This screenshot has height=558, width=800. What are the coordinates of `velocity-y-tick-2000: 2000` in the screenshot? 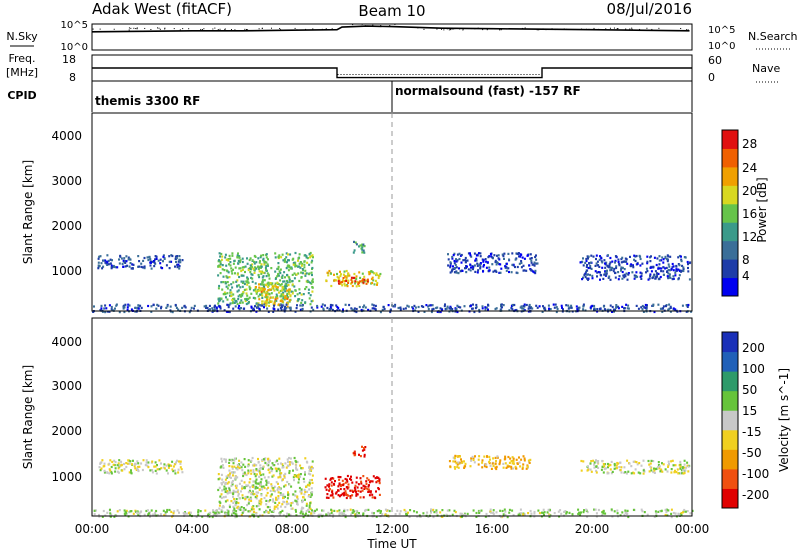 It's located at (66, 431).